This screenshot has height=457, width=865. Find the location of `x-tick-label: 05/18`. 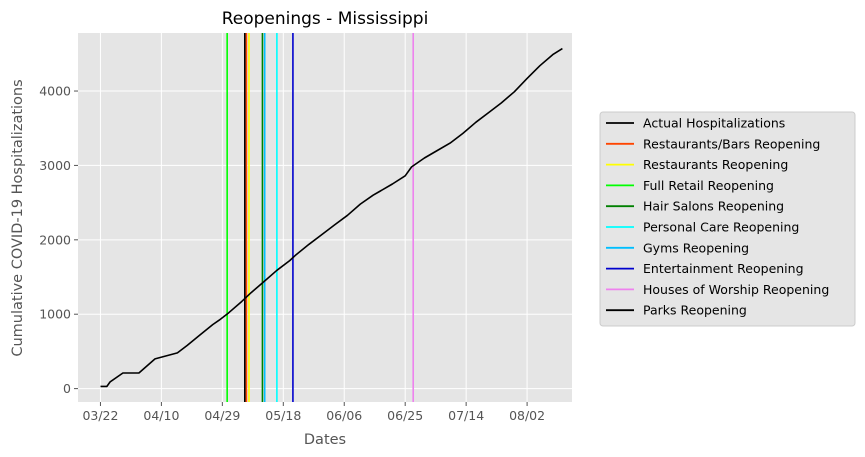

x-tick-label: 05/18 is located at coordinates (283, 415).